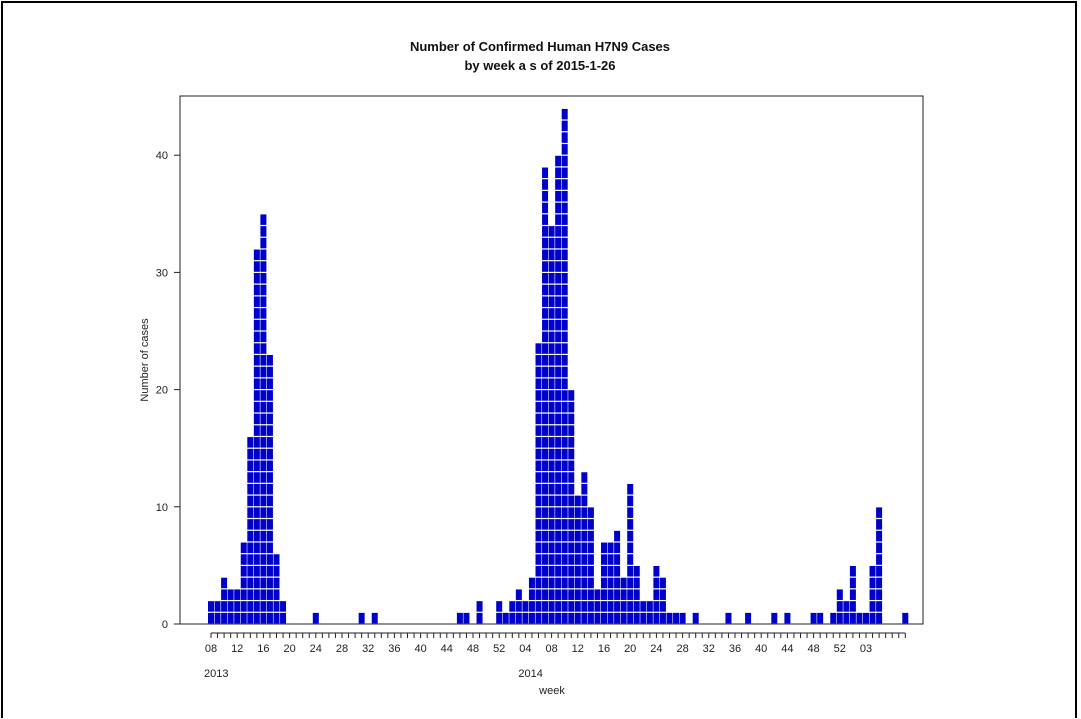 This screenshot has height=719, width=1081. What do you see at coordinates (162, 391) in the screenshot?
I see `y-tick-label: 20` at bounding box center [162, 391].